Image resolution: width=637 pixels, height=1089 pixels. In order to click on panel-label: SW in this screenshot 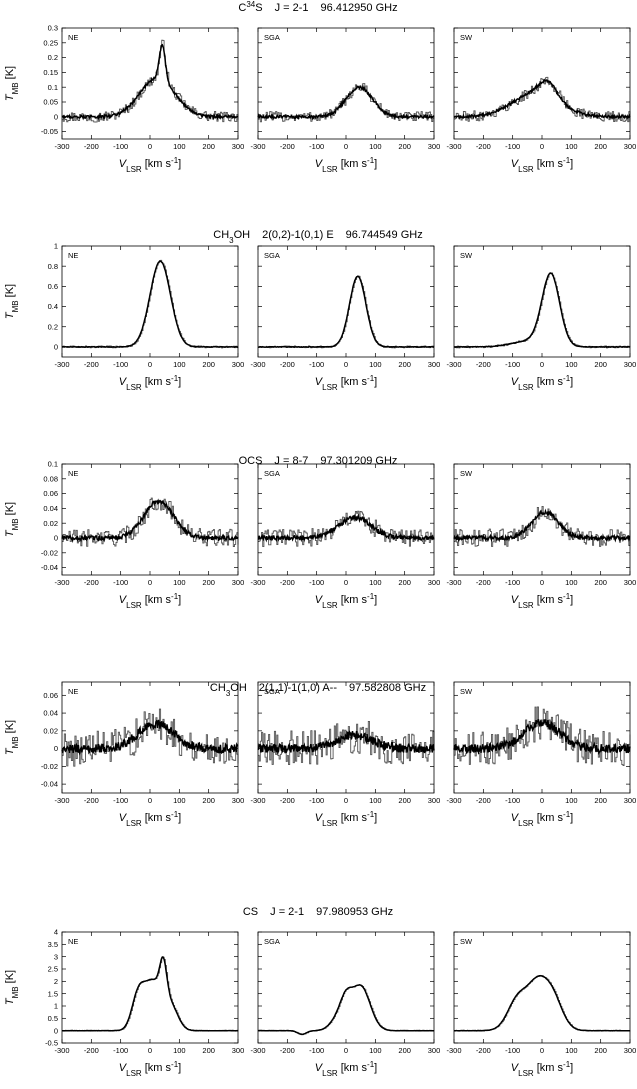, I will do `click(466, 473)`.